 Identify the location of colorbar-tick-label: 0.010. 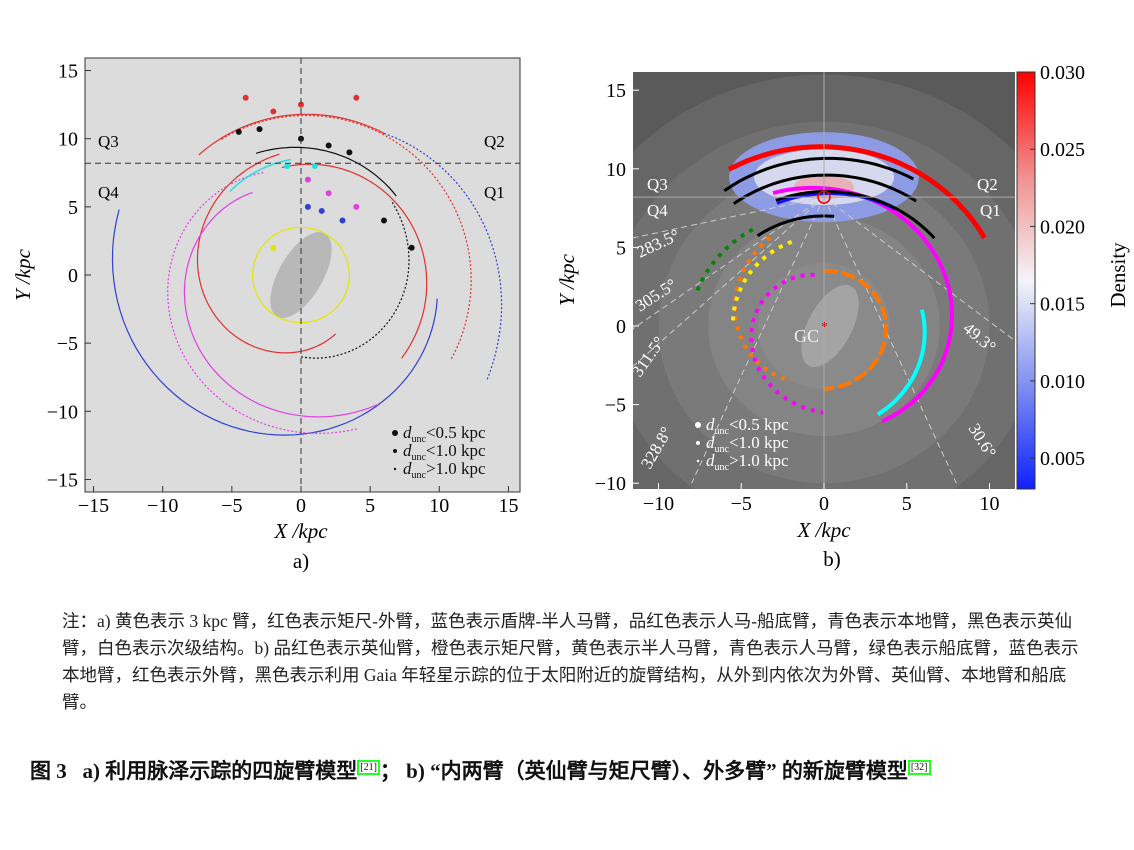
(1062, 382).